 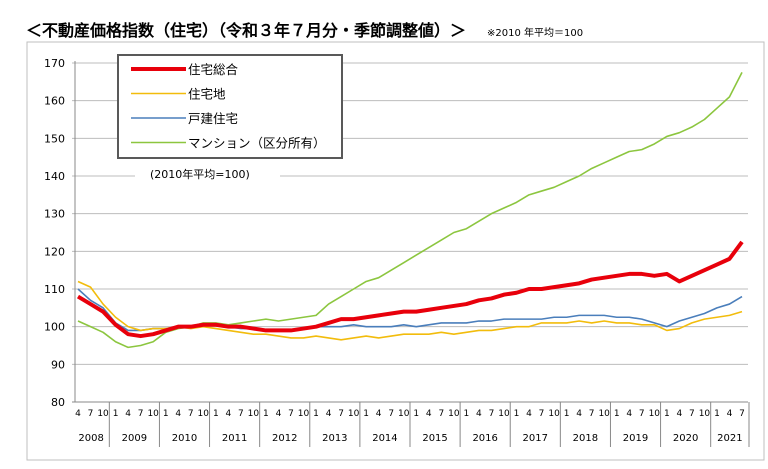 I want to click on x-year-label: 2018, so click(x=585, y=438).